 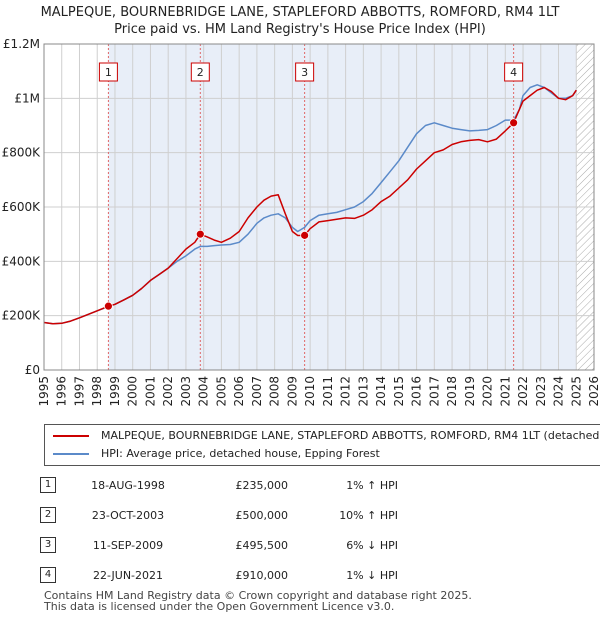 I want to click on transaction-row: 4 22-JUN-2021 £910,000 1% ↓ HPI, so click(x=219, y=575).